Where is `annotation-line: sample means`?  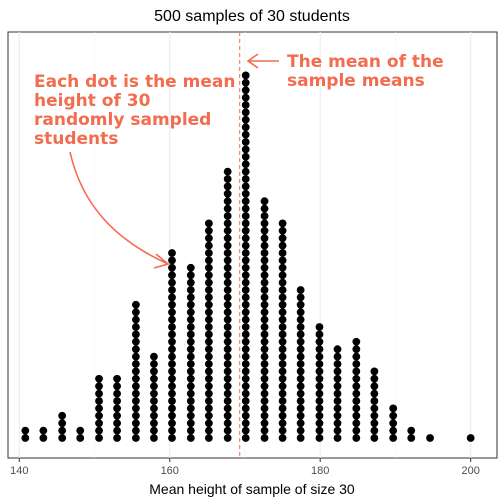 annotation-line: sample means is located at coordinates (356, 81).